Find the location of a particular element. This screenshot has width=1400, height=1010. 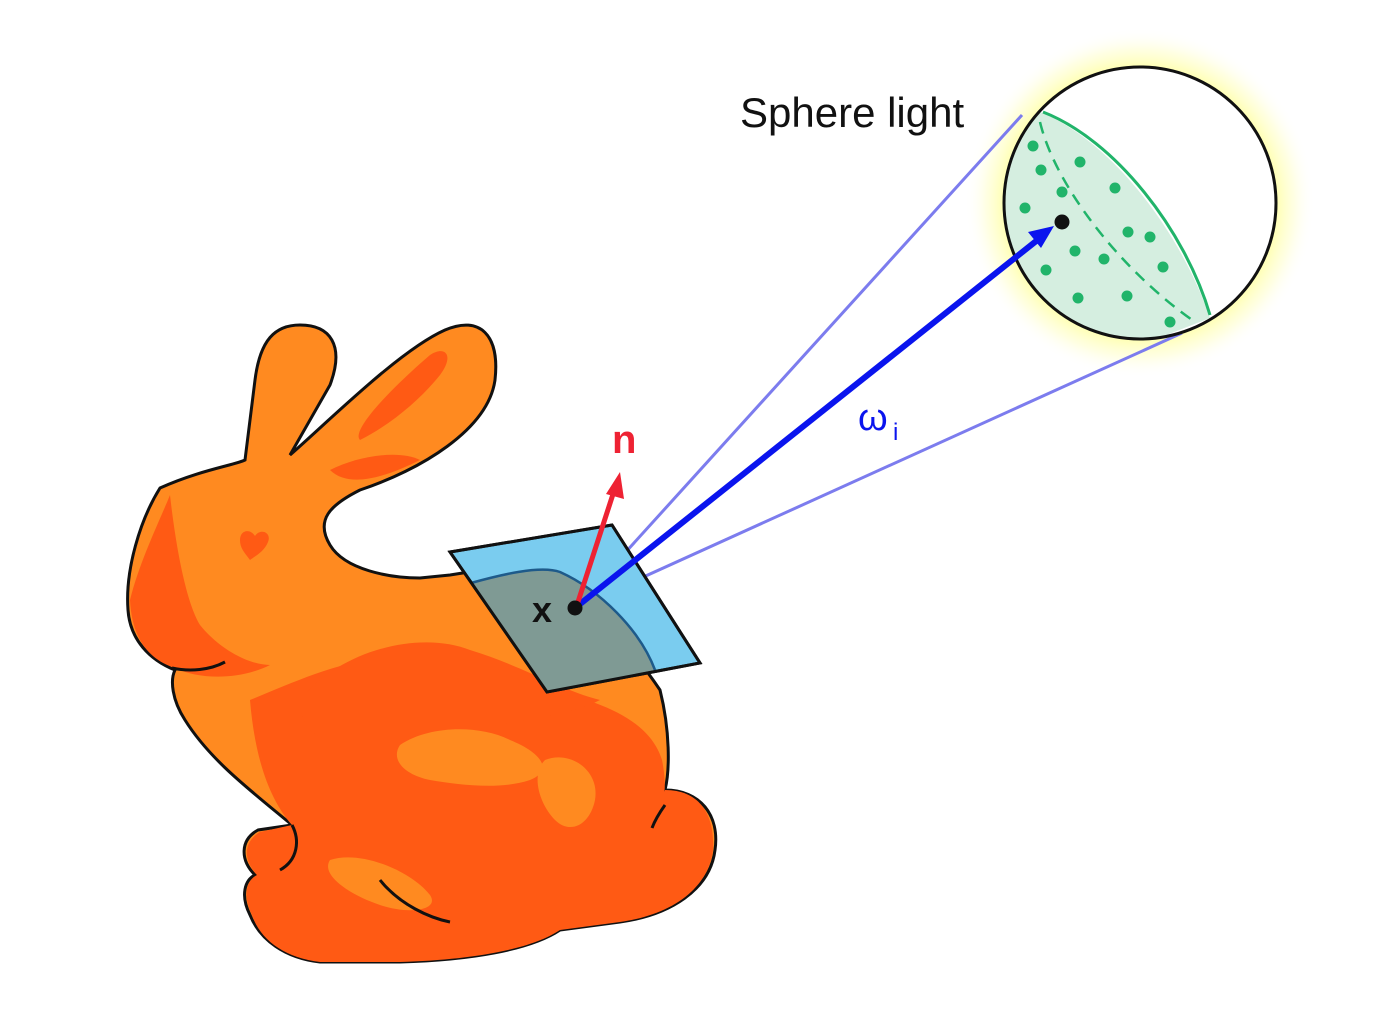

direction-label: ω is located at coordinates (873, 418).